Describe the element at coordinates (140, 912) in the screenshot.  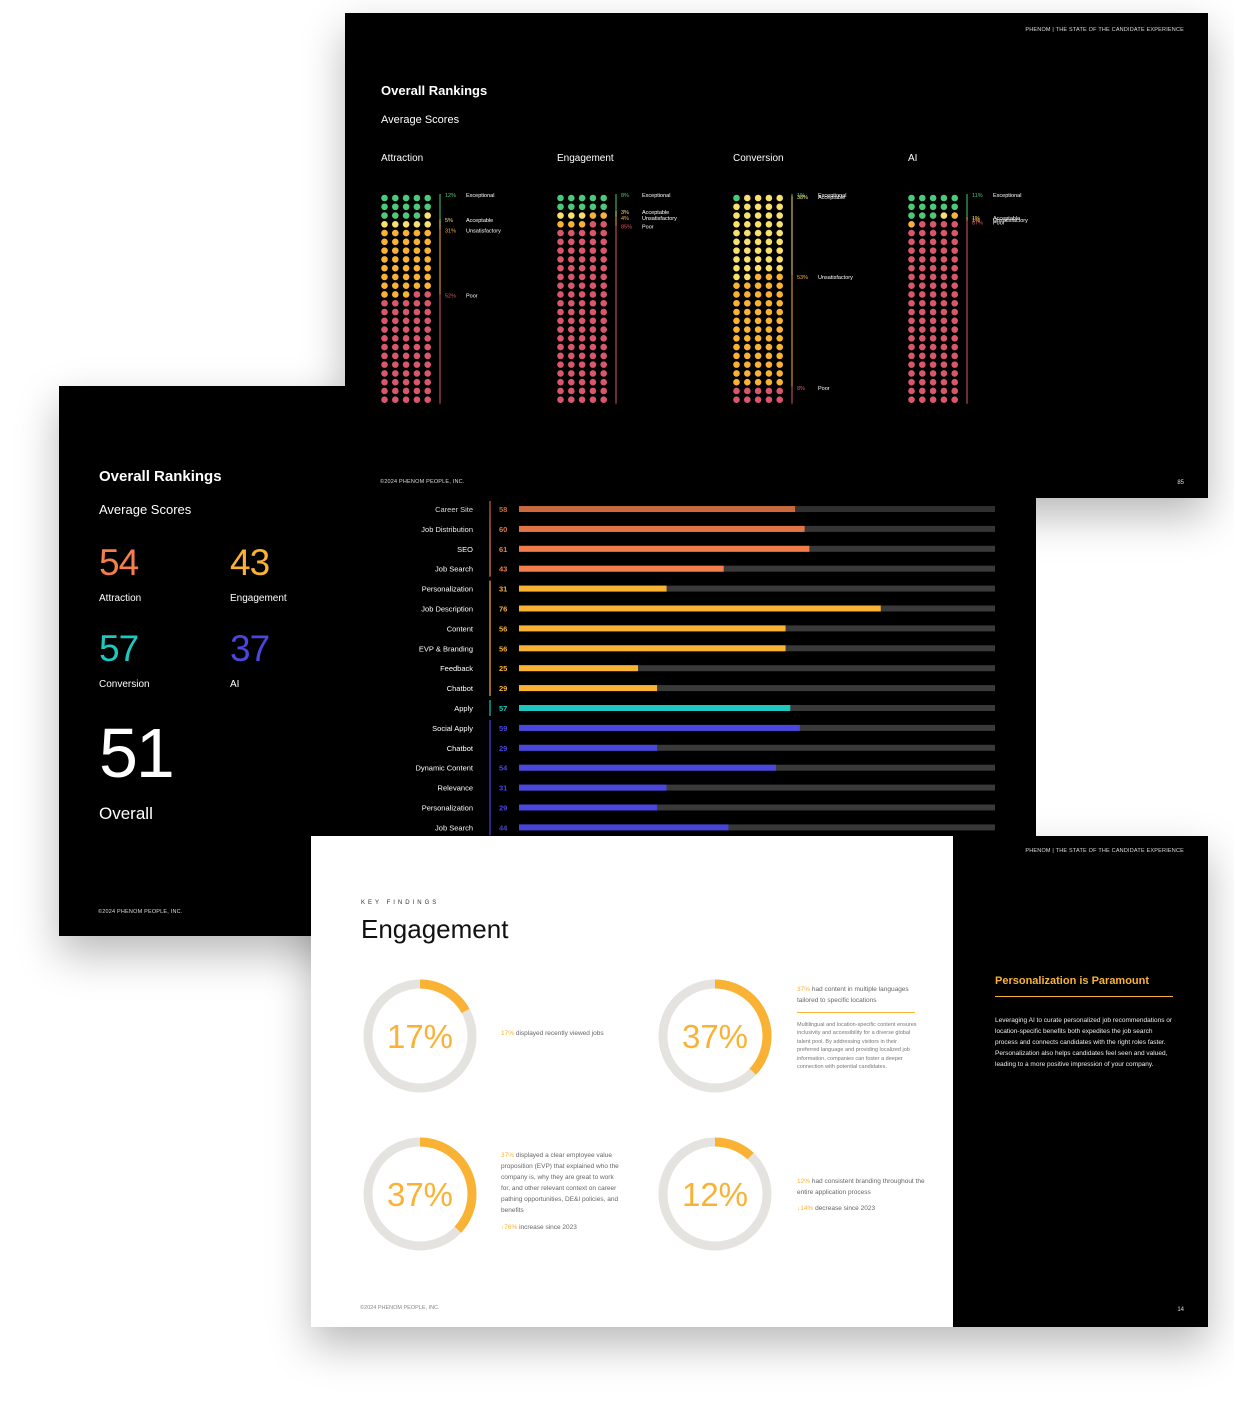
I see `copyright: ©2024 PHENOM PEOPLE, INC.` at that location.